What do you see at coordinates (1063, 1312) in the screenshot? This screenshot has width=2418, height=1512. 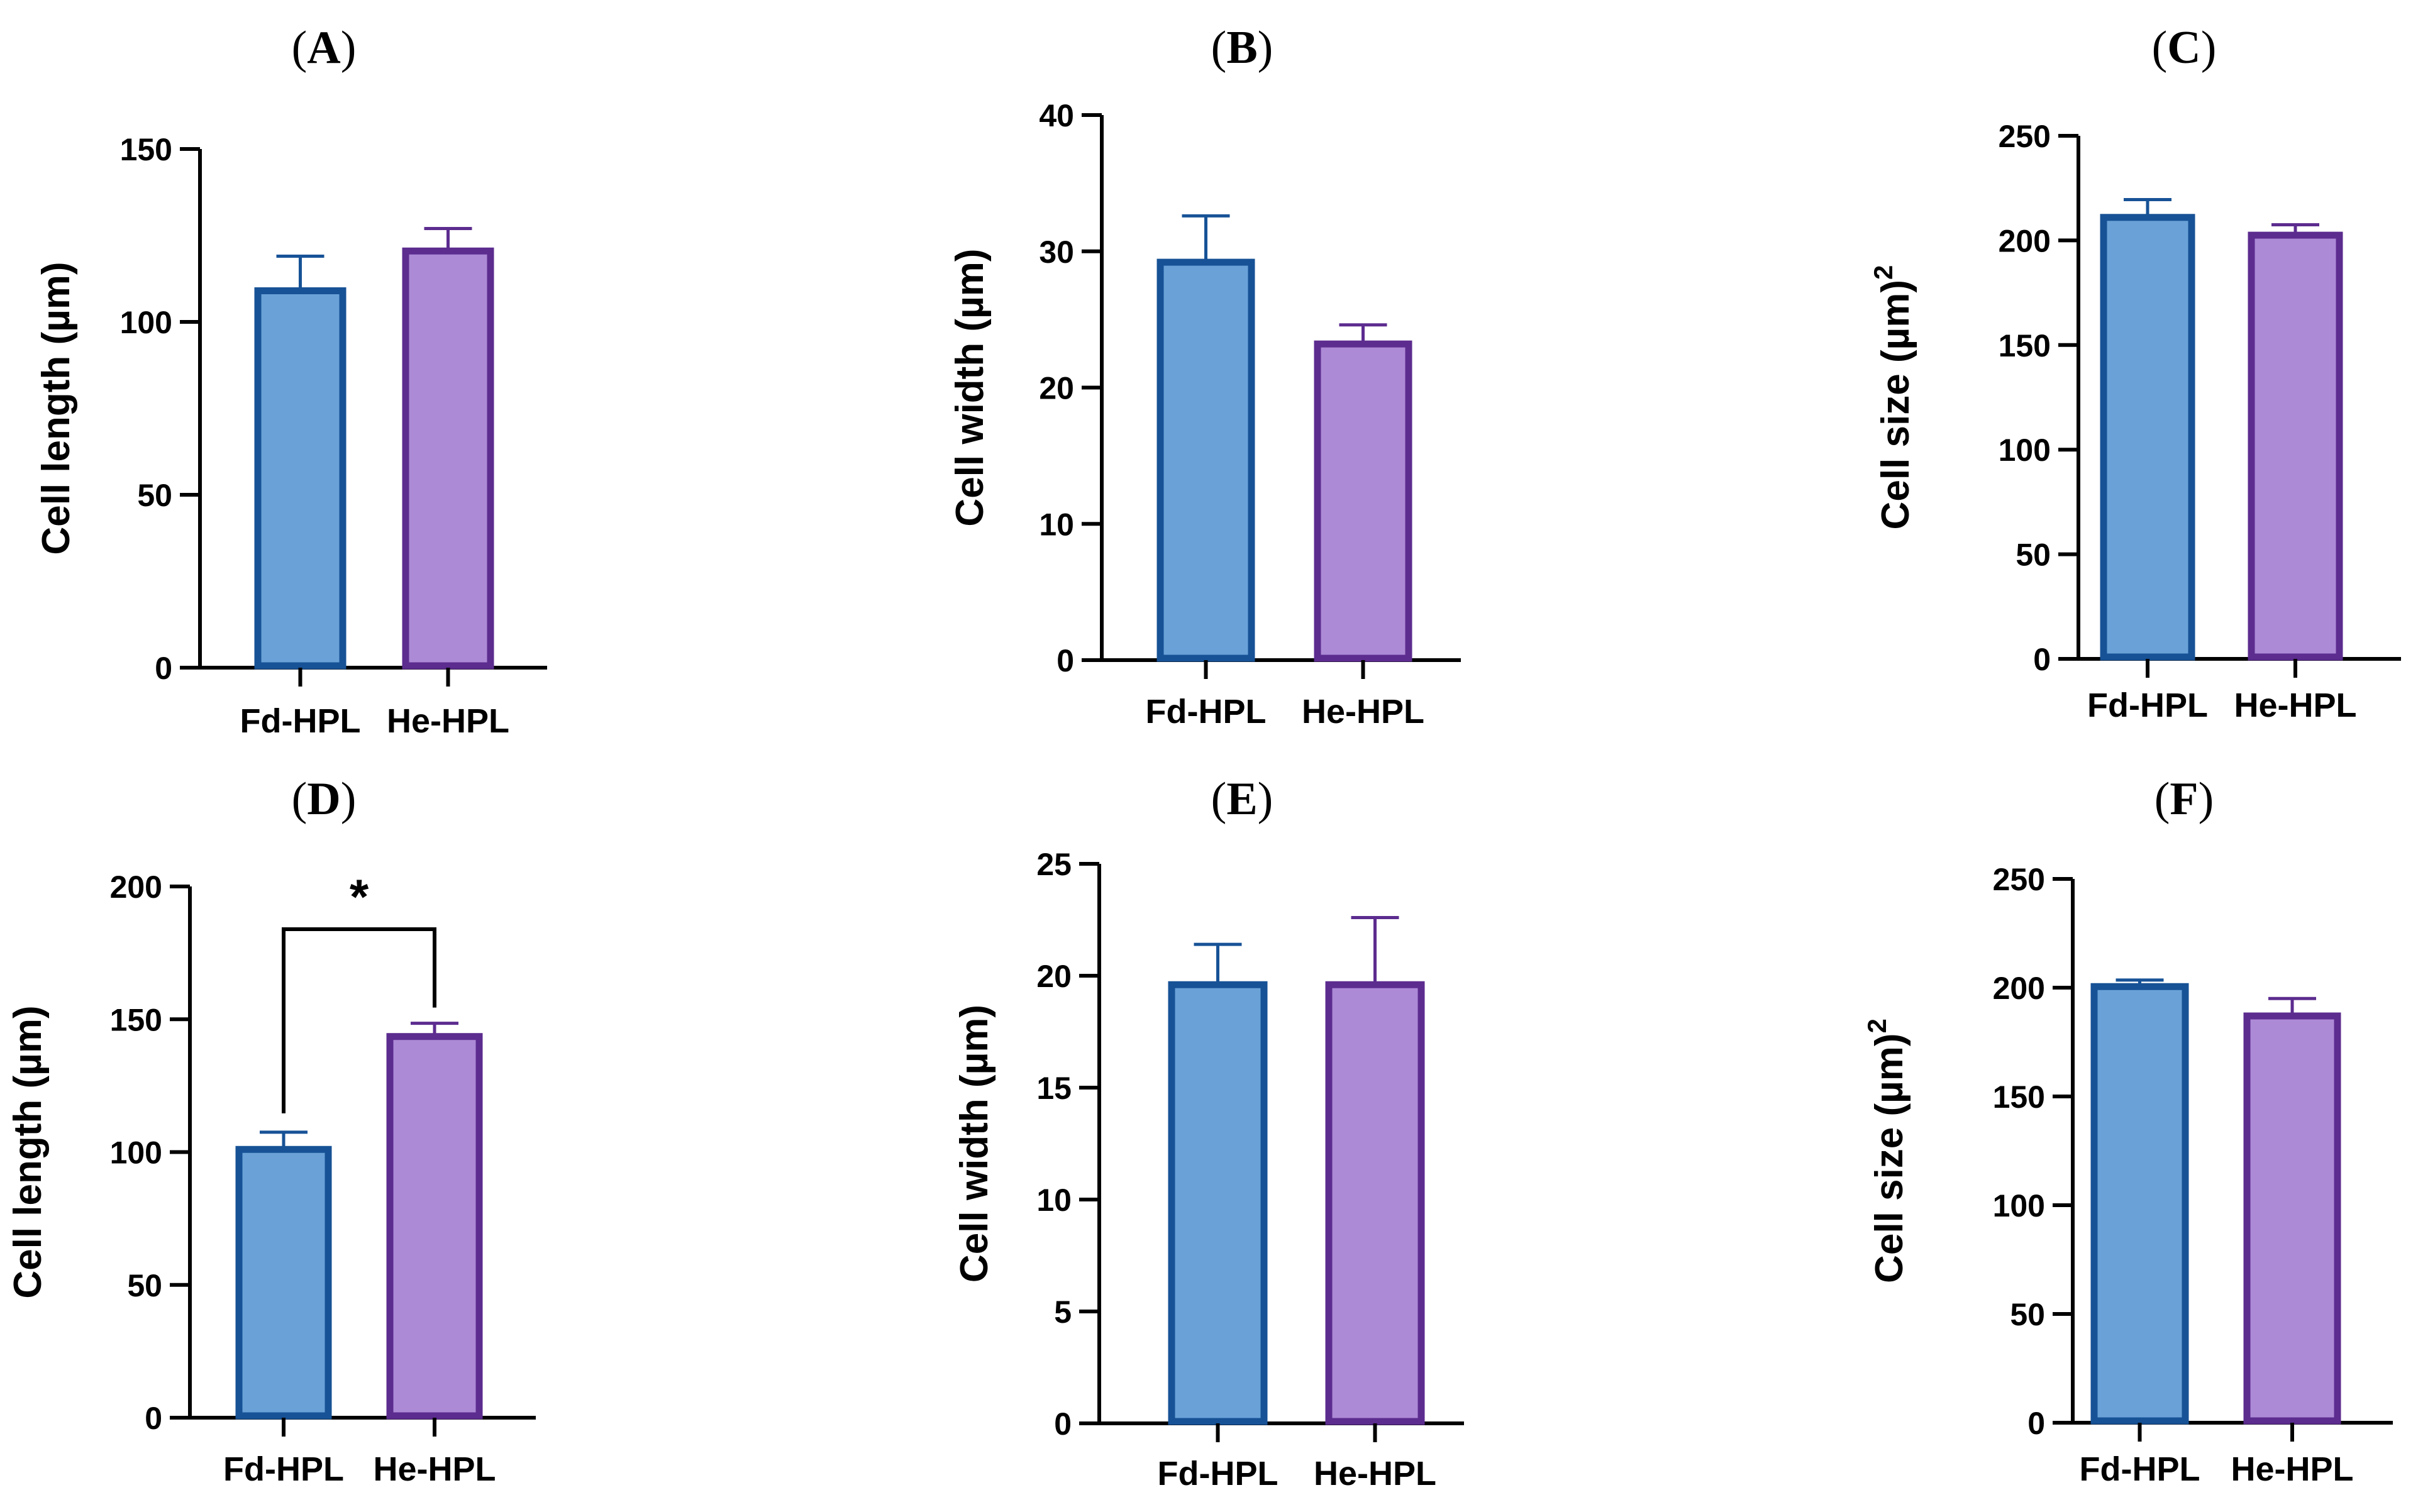 I see `y-tick-label: 5` at bounding box center [1063, 1312].